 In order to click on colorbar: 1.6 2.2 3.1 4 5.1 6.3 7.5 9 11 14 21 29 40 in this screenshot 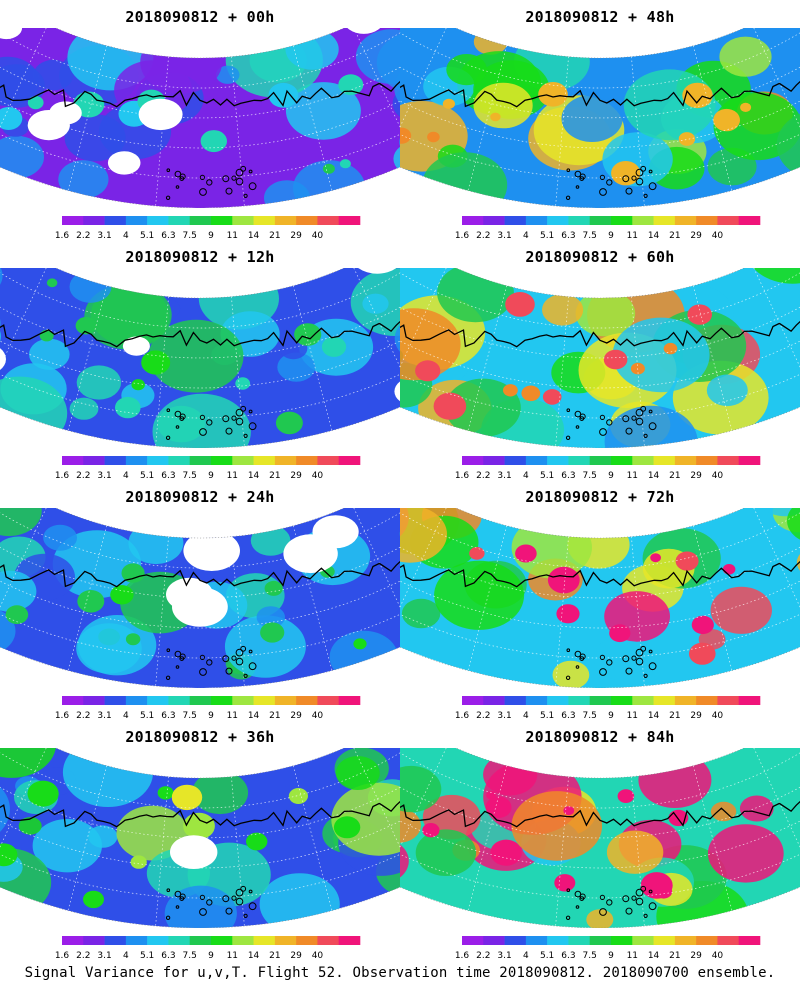, I will do `click(608, 228)`.